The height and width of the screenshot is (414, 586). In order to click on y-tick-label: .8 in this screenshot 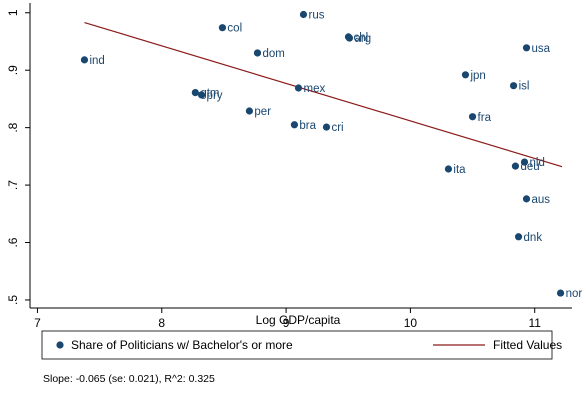, I will do `click(13, 127)`.